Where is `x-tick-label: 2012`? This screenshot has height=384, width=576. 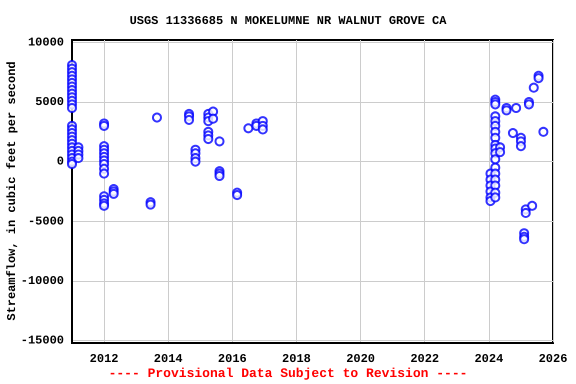 x-tick-label: 2012 is located at coordinates (104, 359).